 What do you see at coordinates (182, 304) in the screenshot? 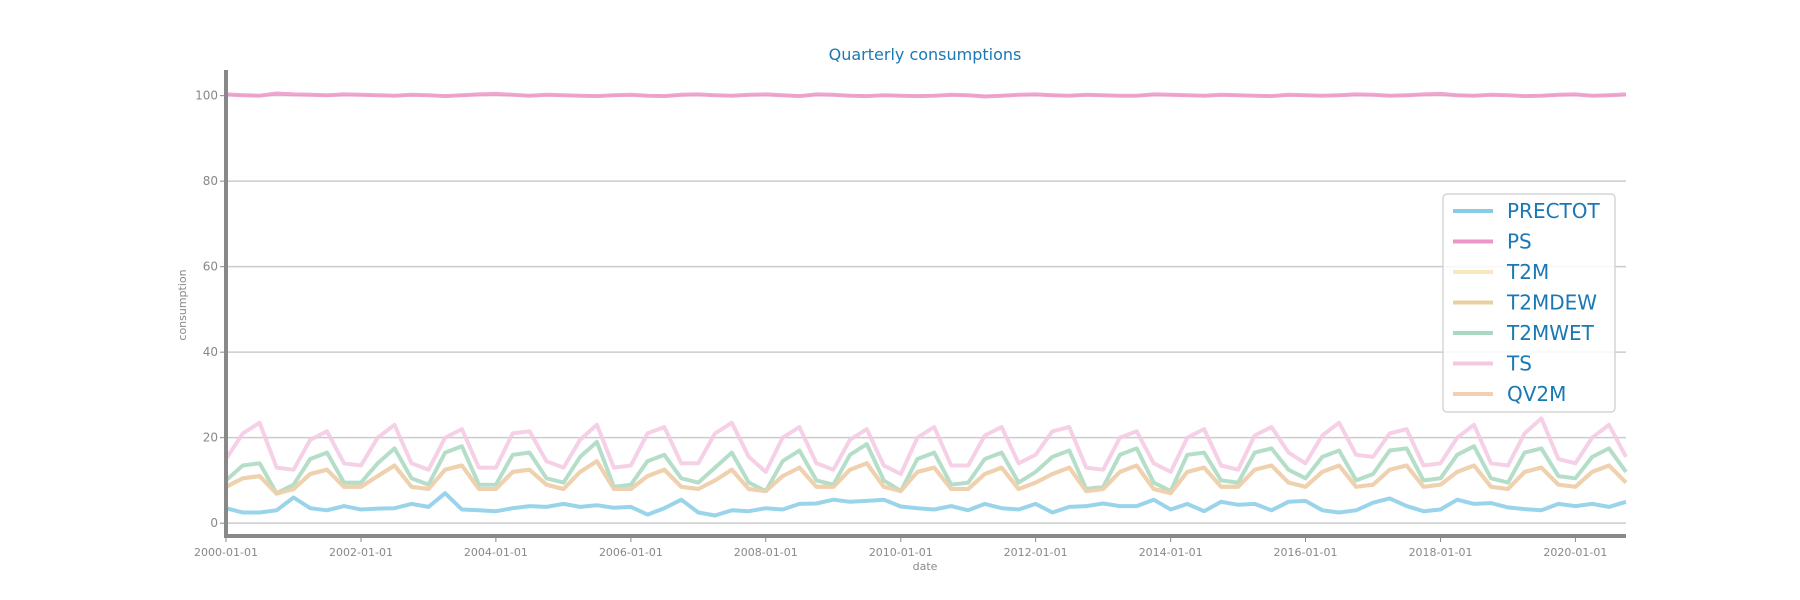
I see `y-axis-label: consumption` at bounding box center [182, 304].